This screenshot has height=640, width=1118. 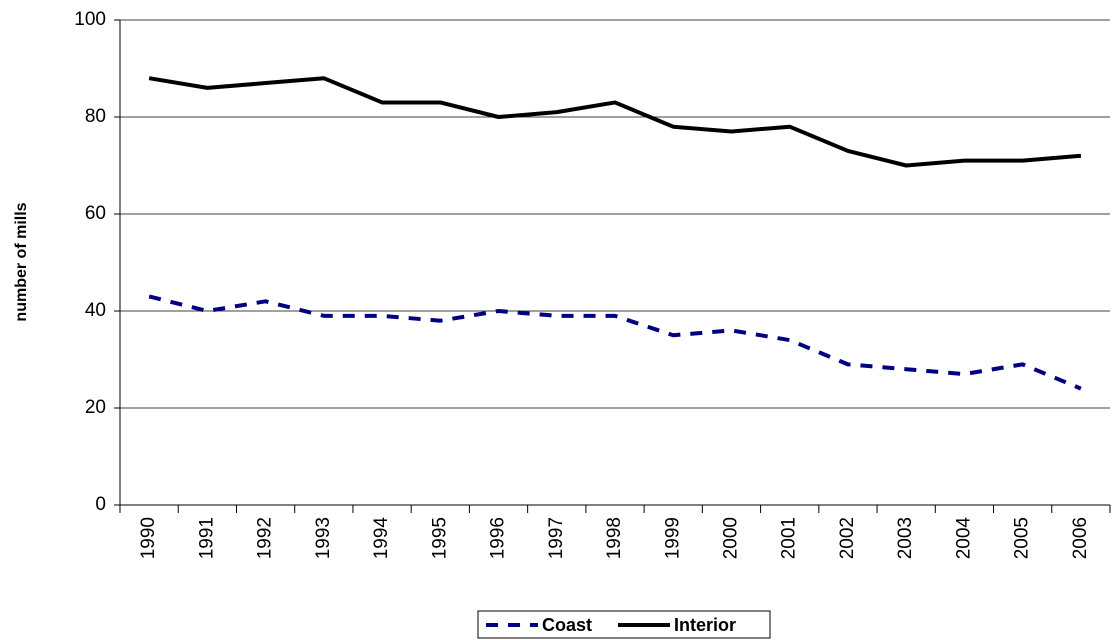 What do you see at coordinates (705, 625) in the screenshot?
I see `legend-label: Interior` at bounding box center [705, 625].